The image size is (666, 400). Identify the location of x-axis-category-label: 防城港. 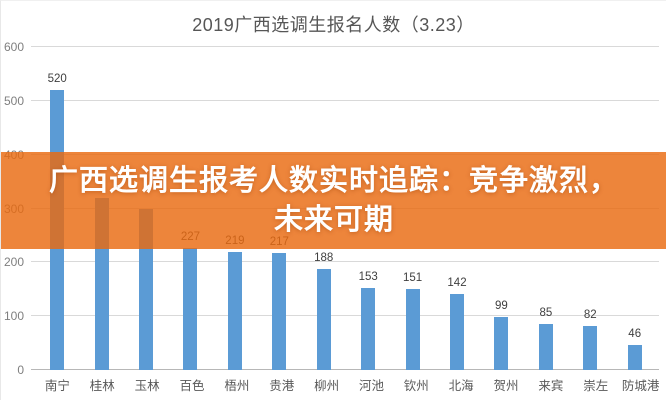
(640, 386).